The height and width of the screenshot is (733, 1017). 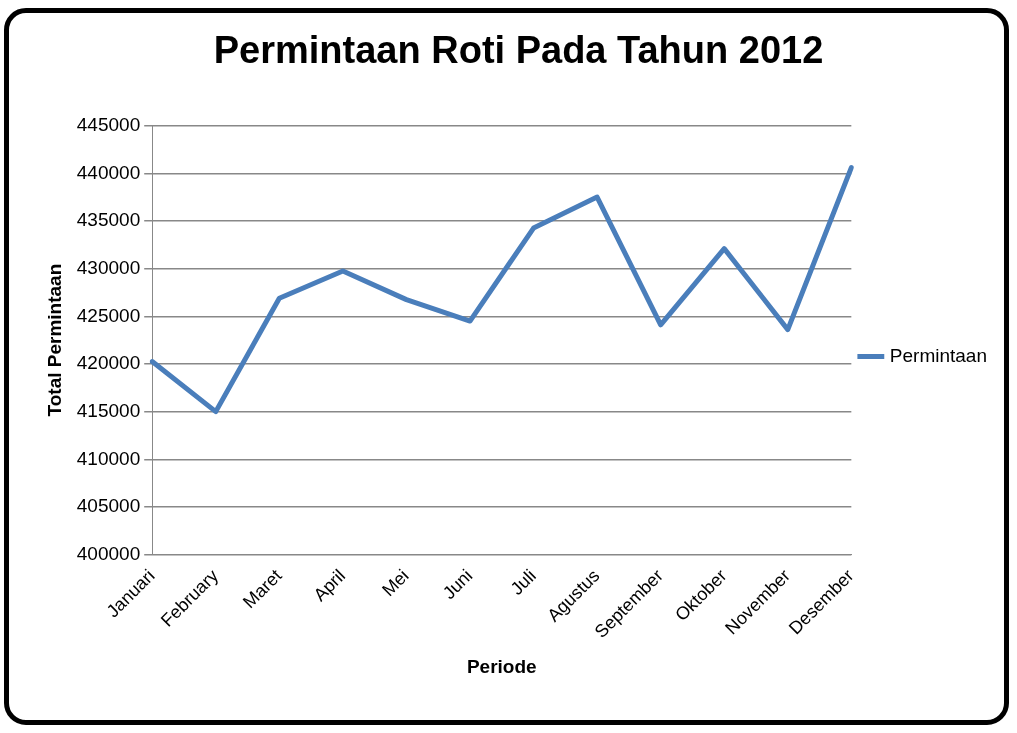 What do you see at coordinates (518, 50) in the screenshot?
I see `chart-title: Permintaan Roti Pada Tahun 2012` at bounding box center [518, 50].